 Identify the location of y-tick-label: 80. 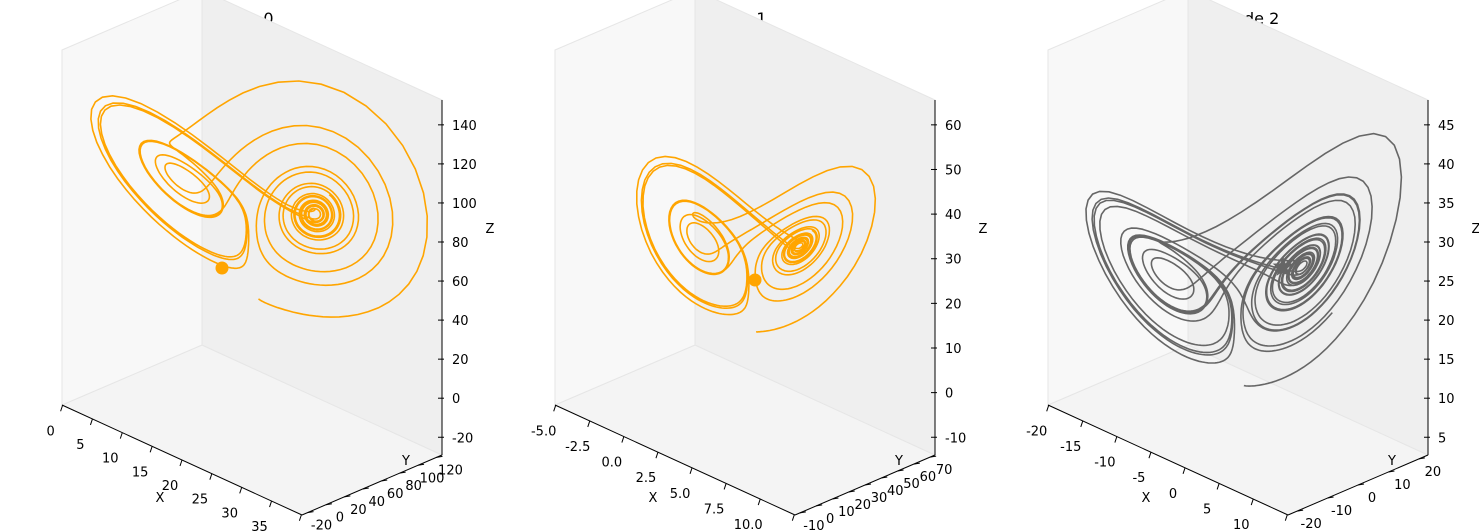
(413, 486).